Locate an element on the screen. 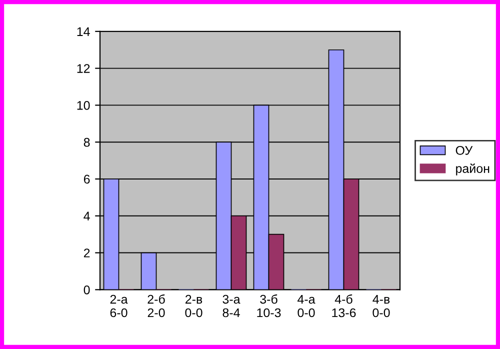 The image size is (500, 349). x-tick-label: 4-а 0-0 is located at coordinates (307, 306).